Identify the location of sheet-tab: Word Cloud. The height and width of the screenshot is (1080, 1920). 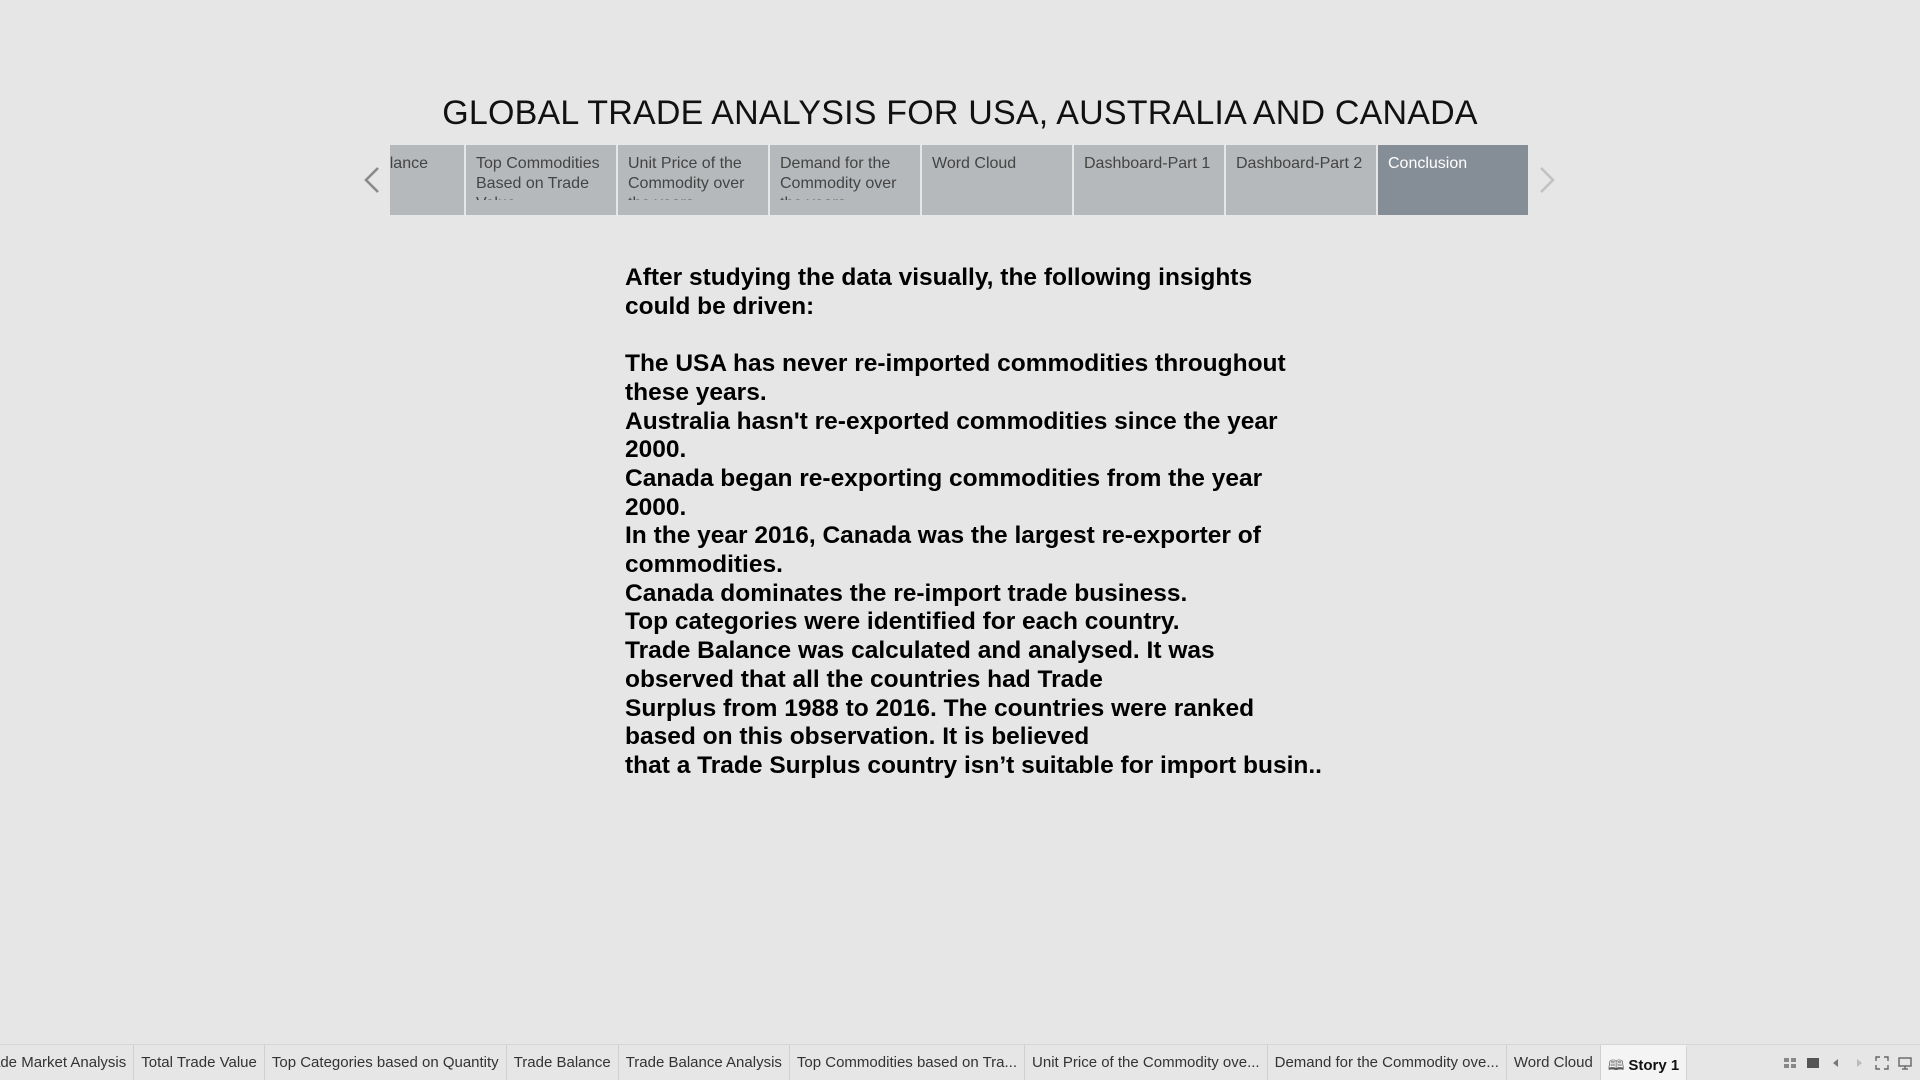
(1554, 1062).